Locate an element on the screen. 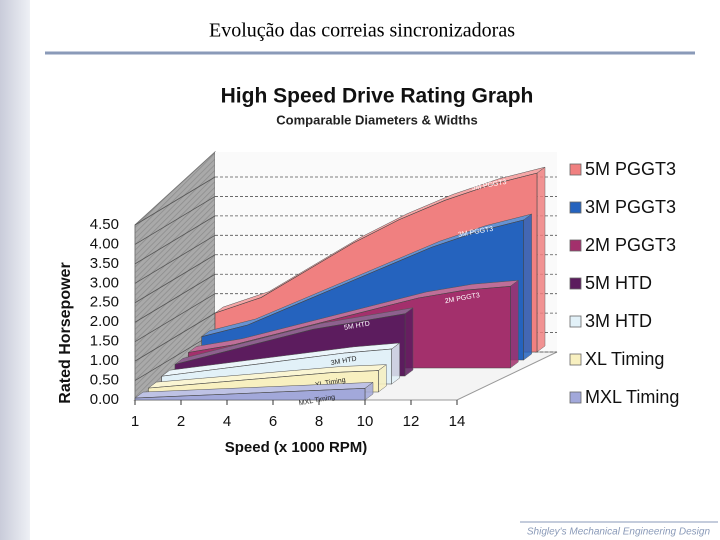 The height and width of the screenshot is (540, 720). x-tick-label: 10 is located at coordinates (365, 421).